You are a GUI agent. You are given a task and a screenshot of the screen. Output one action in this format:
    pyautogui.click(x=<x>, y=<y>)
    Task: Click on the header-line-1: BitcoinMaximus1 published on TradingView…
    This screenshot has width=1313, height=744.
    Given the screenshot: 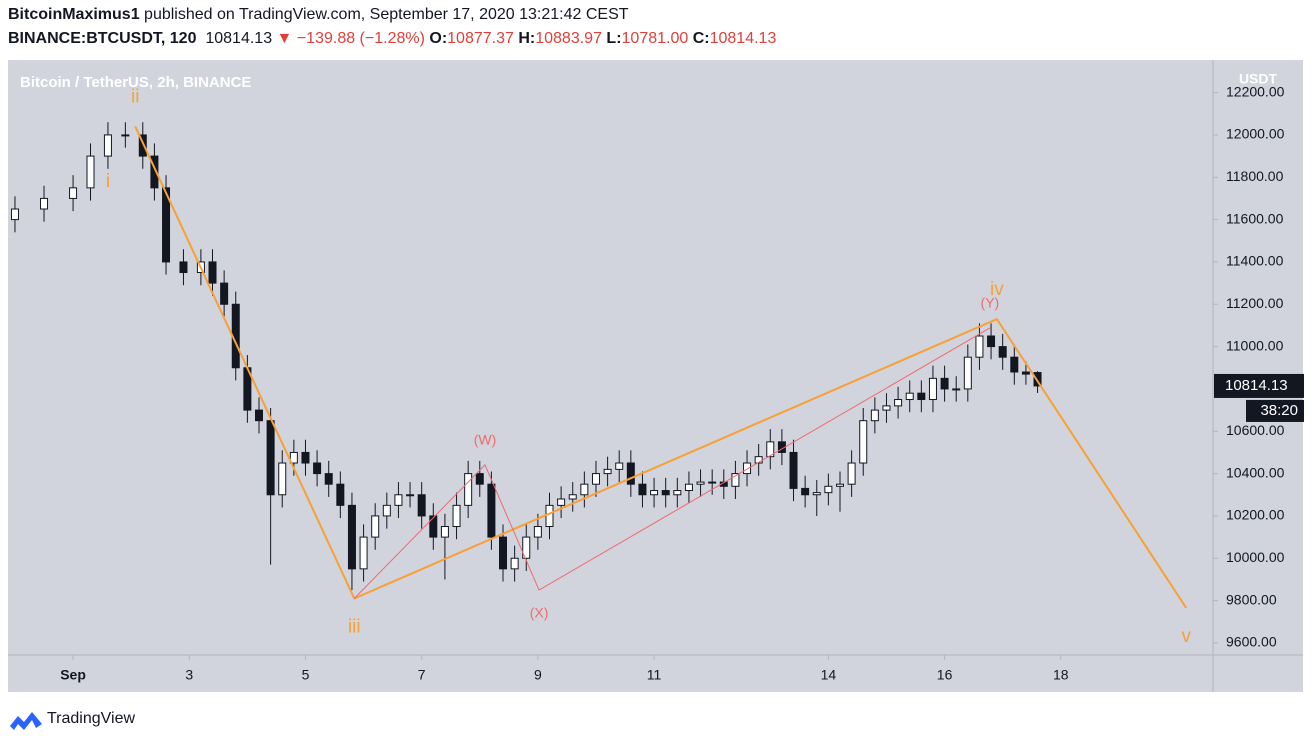 What is the action you would take?
    pyautogui.click(x=318, y=15)
    